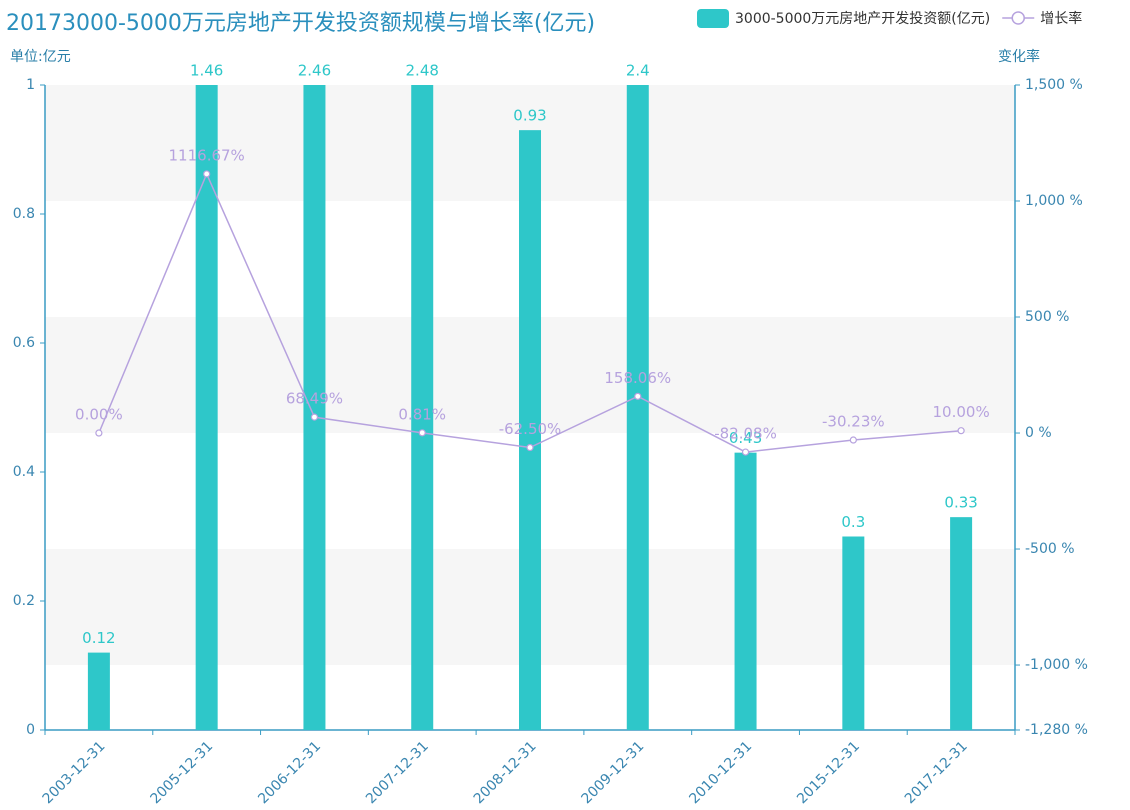  What do you see at coordinates (936, 772) in the screenshot?
I see `x-tick-label: 2017-12-31` at bounding box center [936, 772].